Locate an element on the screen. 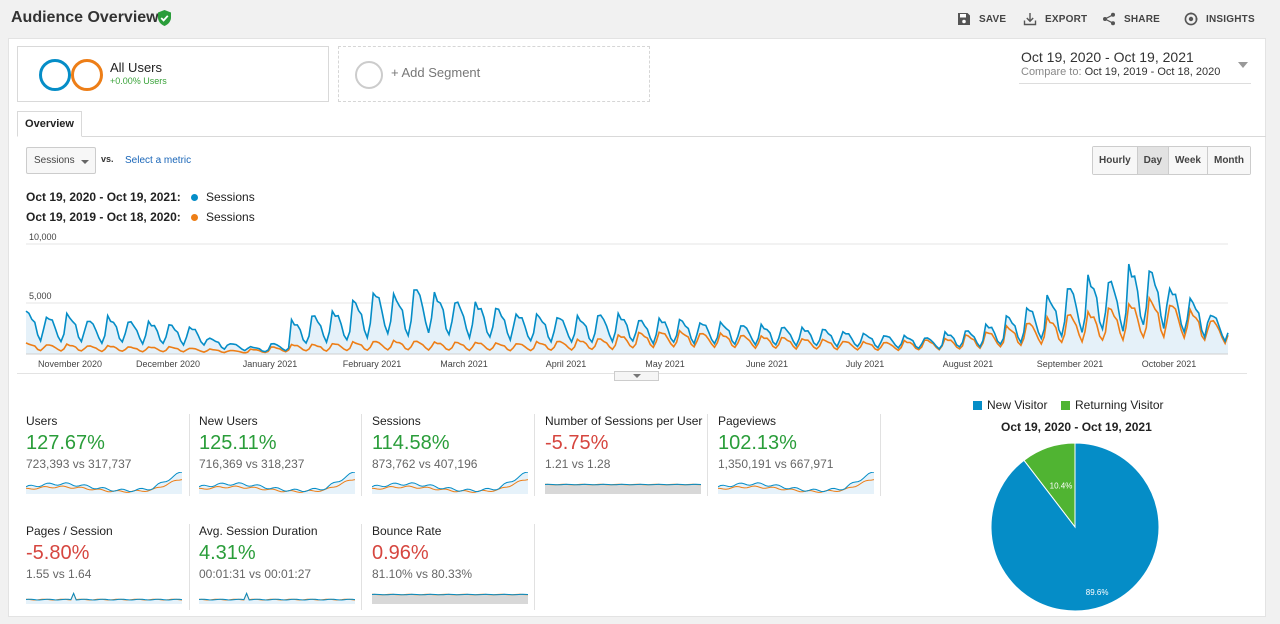 The image size is (1280, 624). metric-card: Pageviews 102.13% 1,350,191 vs 667,971 is located at coordinates (804, 464).